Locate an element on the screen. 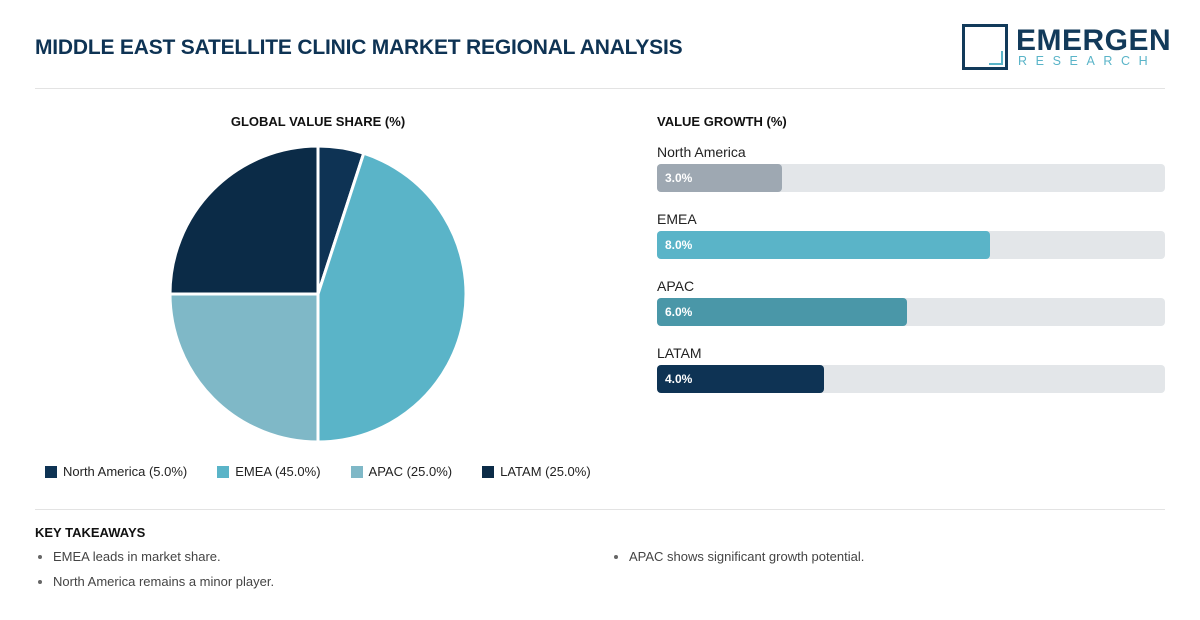 The image size is (1200, 620). bar-category-label: LATAM is located at coordinates (679, 353).